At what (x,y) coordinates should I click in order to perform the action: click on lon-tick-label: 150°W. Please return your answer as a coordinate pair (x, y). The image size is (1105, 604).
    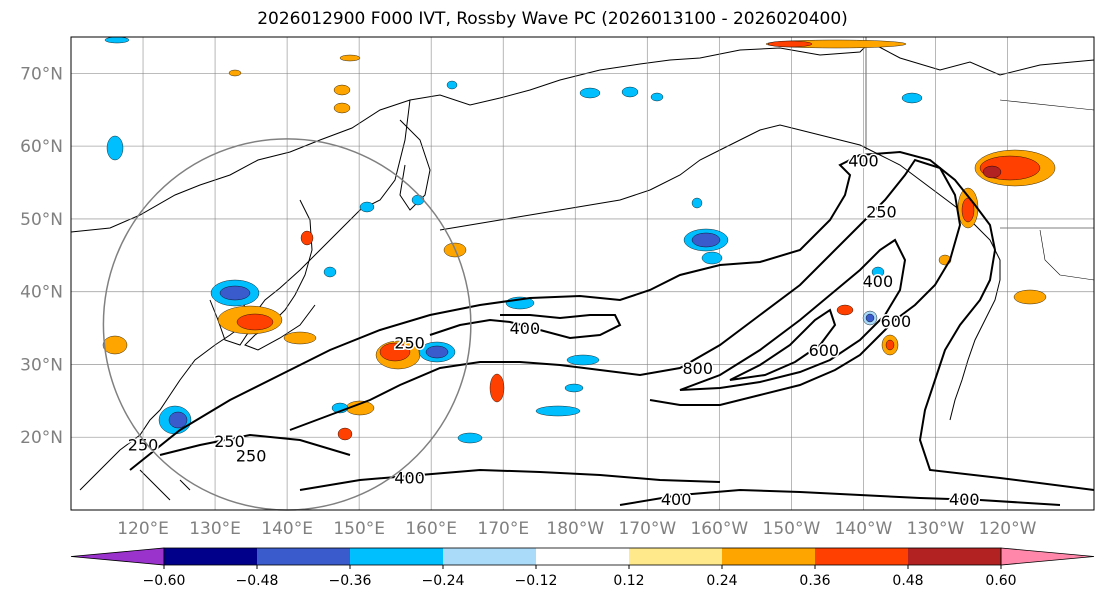
    Looking at the image, I should click on (792, 529).